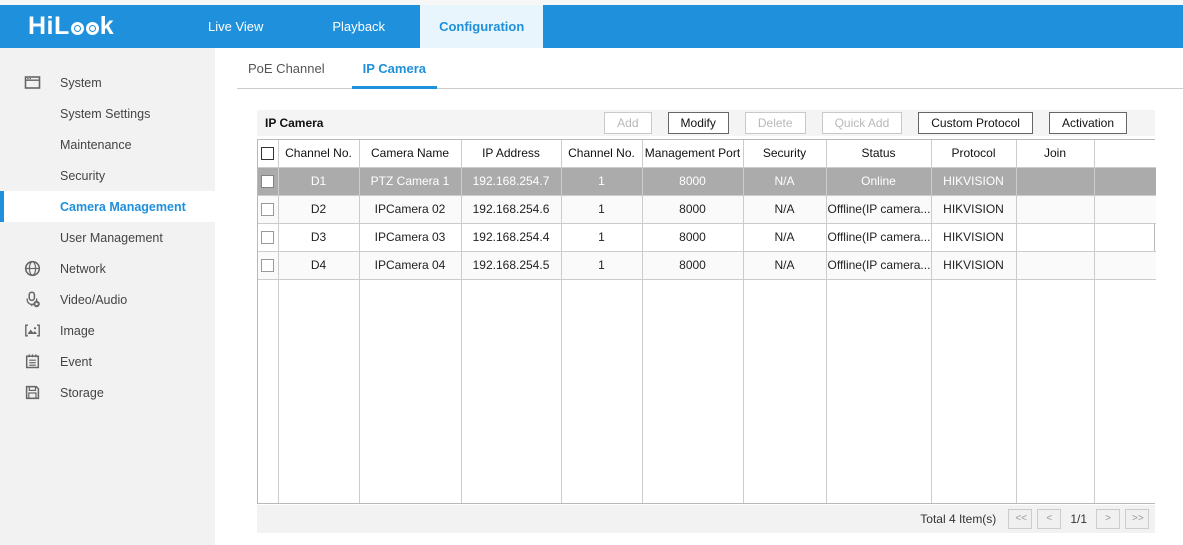 The image size is (1183, 545). What do you see at coordinates (394, 68) in the screenshot?
I see `tab-ip-camera: IP Camera` at bounding box center [394, 68].